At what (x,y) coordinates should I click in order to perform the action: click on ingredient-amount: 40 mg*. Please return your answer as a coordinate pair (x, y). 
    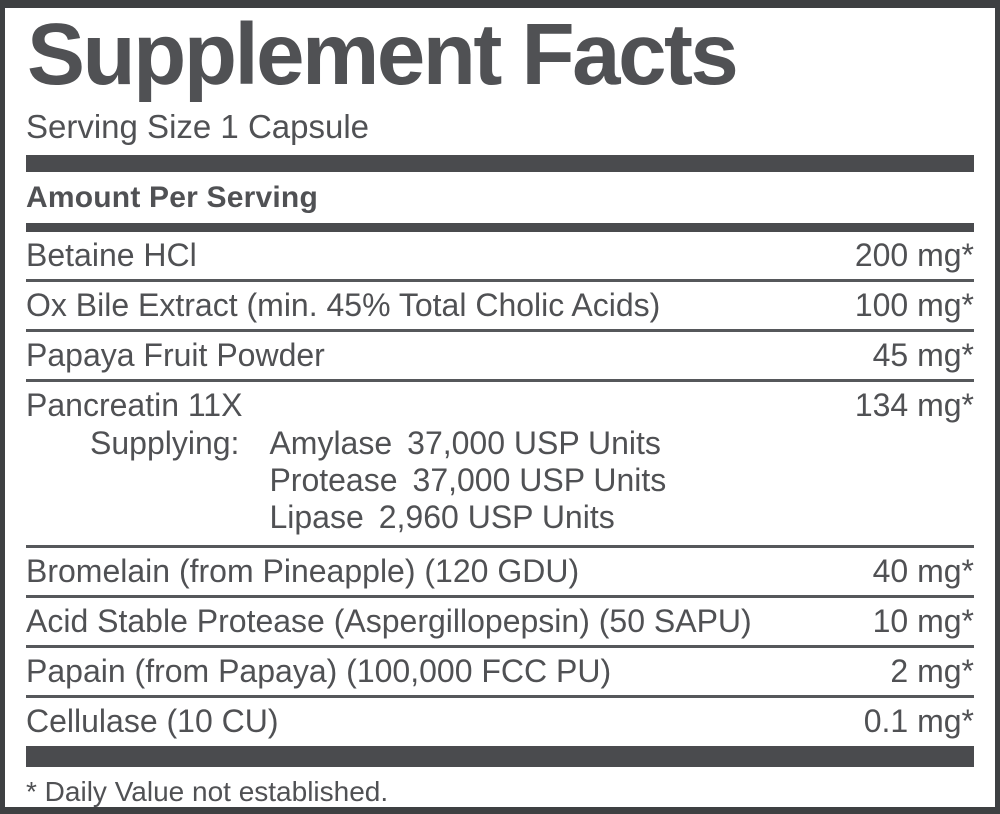
    Looking at the image, I should click on (923, 570).